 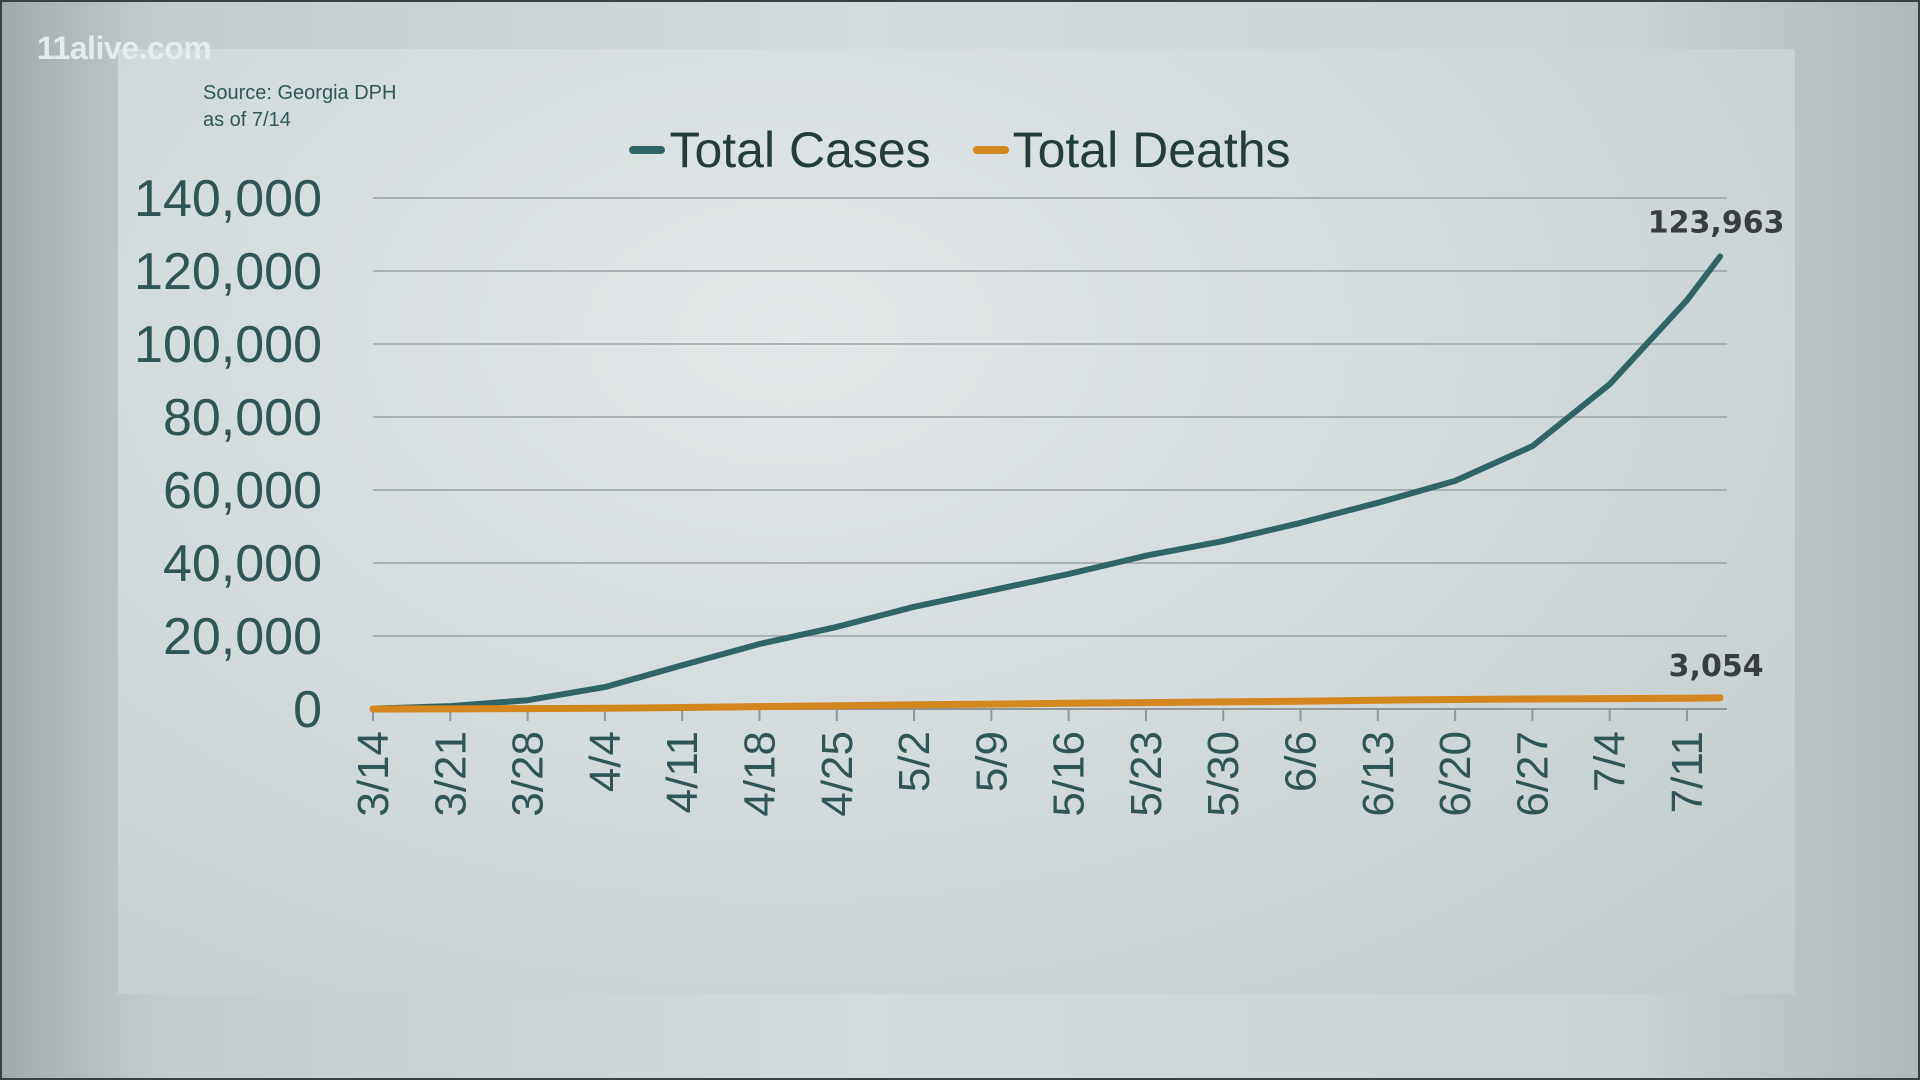 What do you see at coordinates (1146, 774) in the screenshot?
I see `x-tick-label: 5/23` at bounding box center [1146, 774].